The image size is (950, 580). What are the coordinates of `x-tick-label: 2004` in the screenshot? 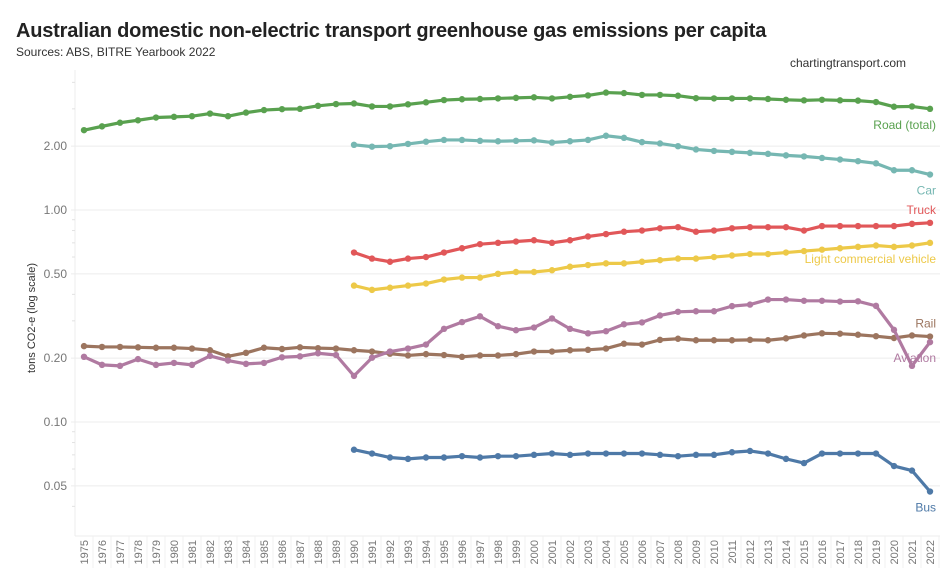 It's located at (607, 552).